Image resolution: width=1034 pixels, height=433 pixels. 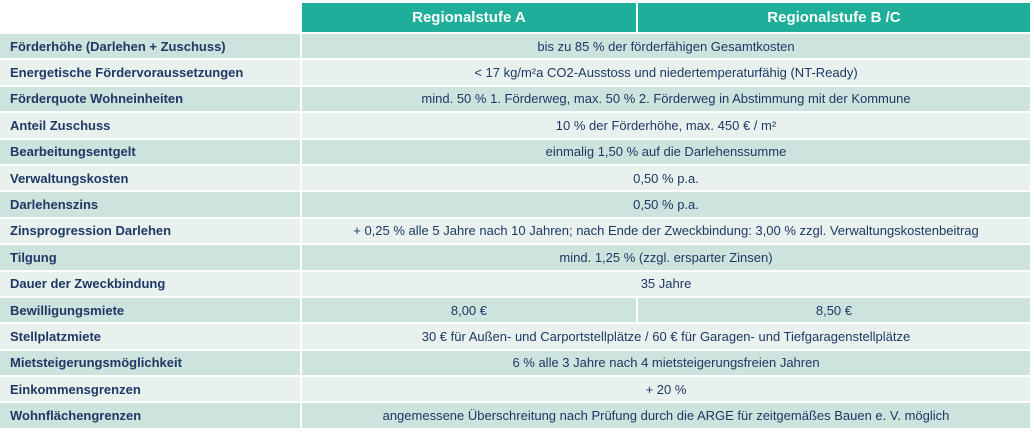 What do you see at coordinates (150, 283) in the screenshot?
I see `row-label: Dauer der Zweckbindung` at bounding box center [150, 283].